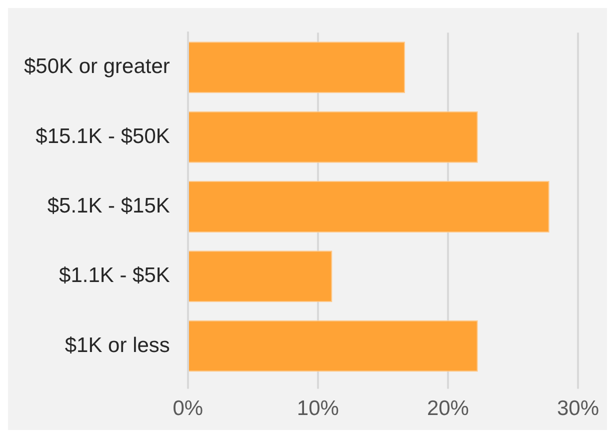 The height and width of the screenshot is (438, 615). I want to click on x-tick-label: 0%, so click(188, 408).